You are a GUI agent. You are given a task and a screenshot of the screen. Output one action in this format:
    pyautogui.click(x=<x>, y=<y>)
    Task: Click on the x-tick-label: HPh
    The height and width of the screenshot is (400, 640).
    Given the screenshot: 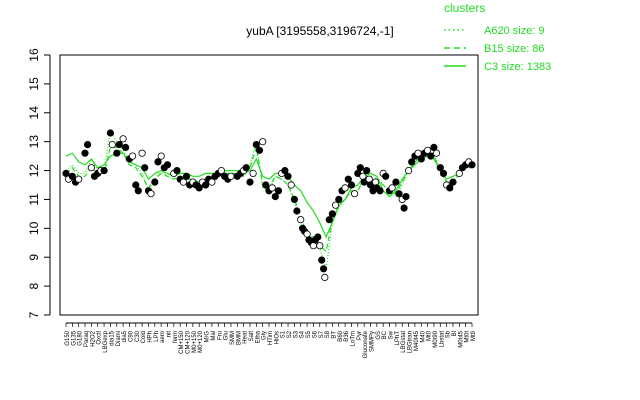 What is the action you would take?
    pyautogui.click(x=150, y=337)
    